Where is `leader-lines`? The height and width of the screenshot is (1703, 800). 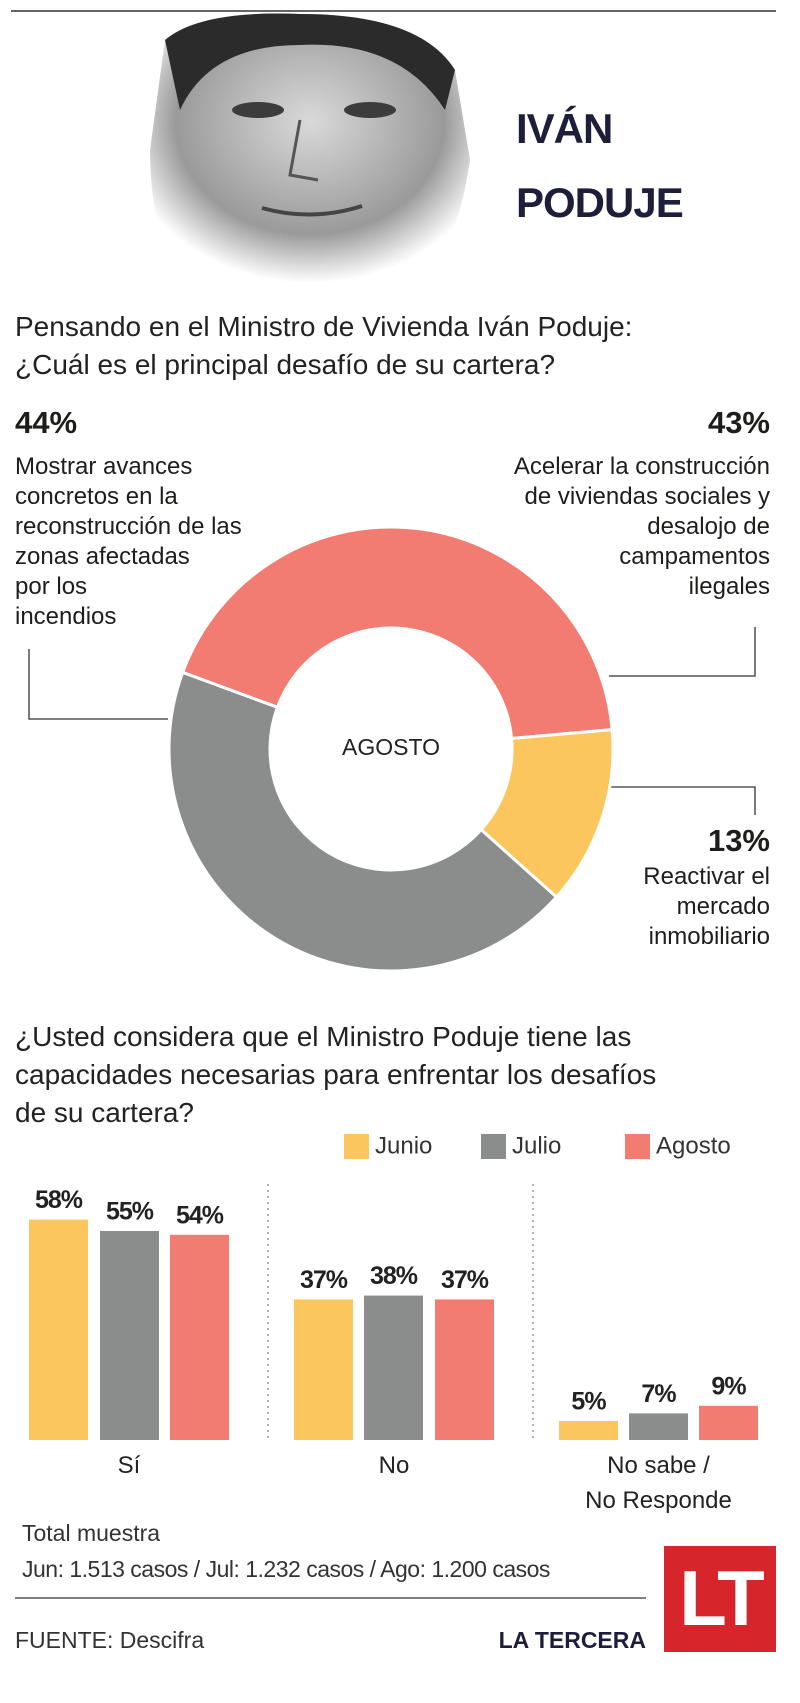
leader-lines is located at coordinates (392, 721).